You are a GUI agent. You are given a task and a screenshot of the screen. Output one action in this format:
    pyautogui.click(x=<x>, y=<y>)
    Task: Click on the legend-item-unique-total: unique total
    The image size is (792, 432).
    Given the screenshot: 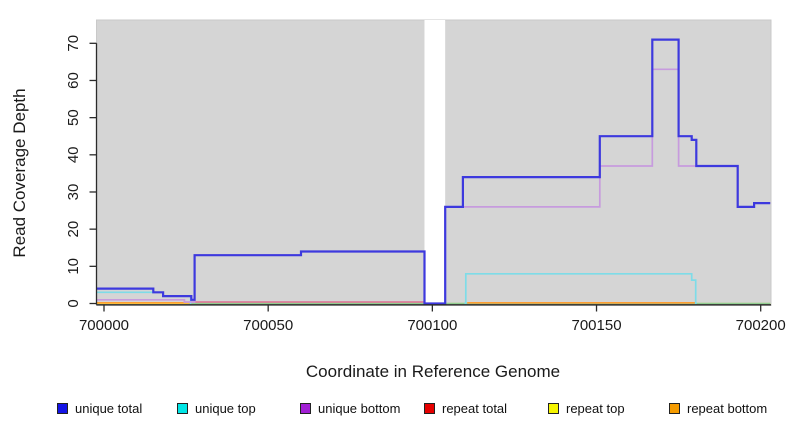 What is the action you would take?
    pyautogui.click(x=99, y=408)
    